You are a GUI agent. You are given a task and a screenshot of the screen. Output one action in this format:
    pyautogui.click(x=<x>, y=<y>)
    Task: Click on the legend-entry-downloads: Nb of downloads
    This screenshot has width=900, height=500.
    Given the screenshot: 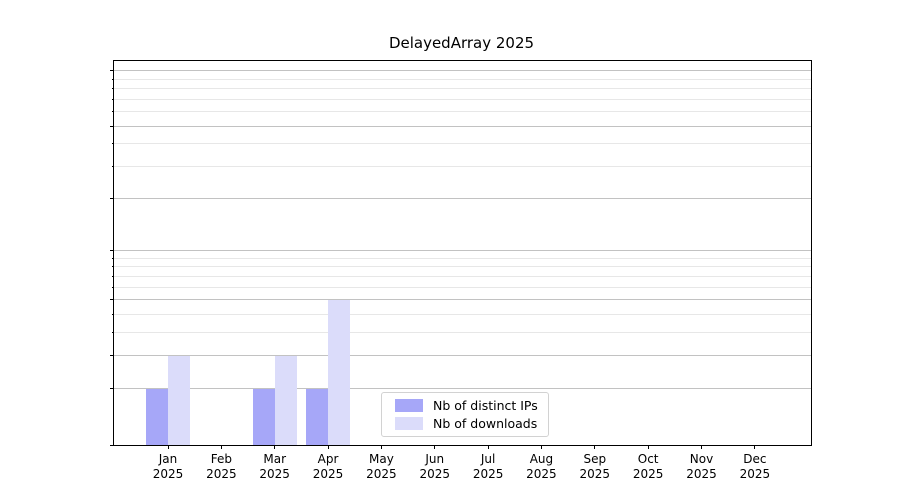 What is the action you would take?
    pyautogui.click(x=471, y=423)
    